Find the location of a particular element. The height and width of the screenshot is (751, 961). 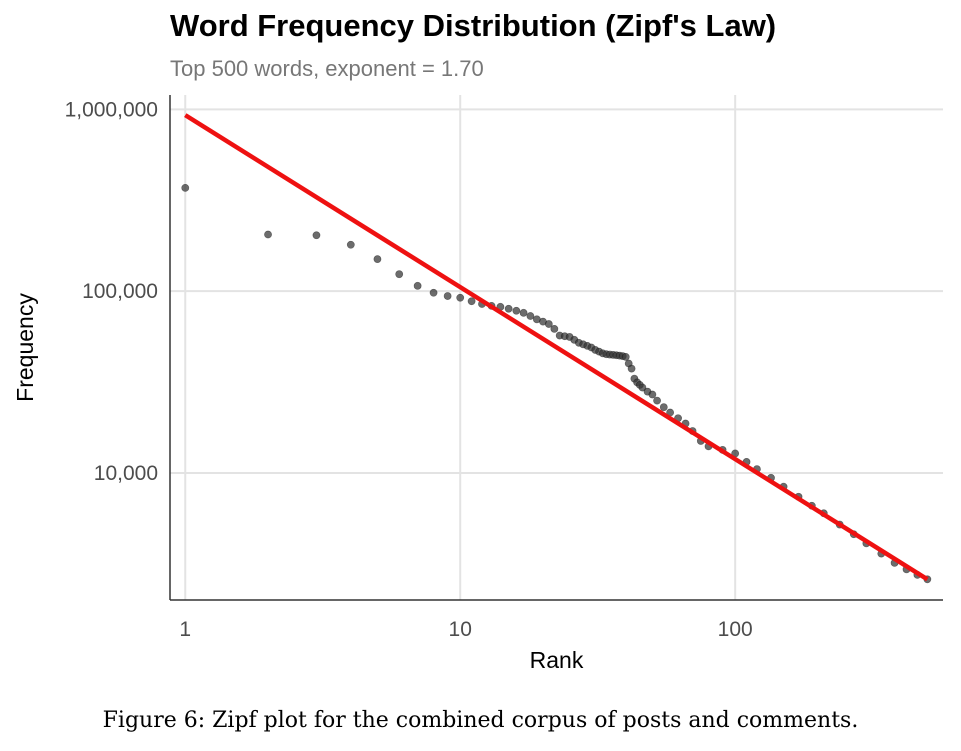

y-tick-label: 10,000 is located at coordinates (126, 473).